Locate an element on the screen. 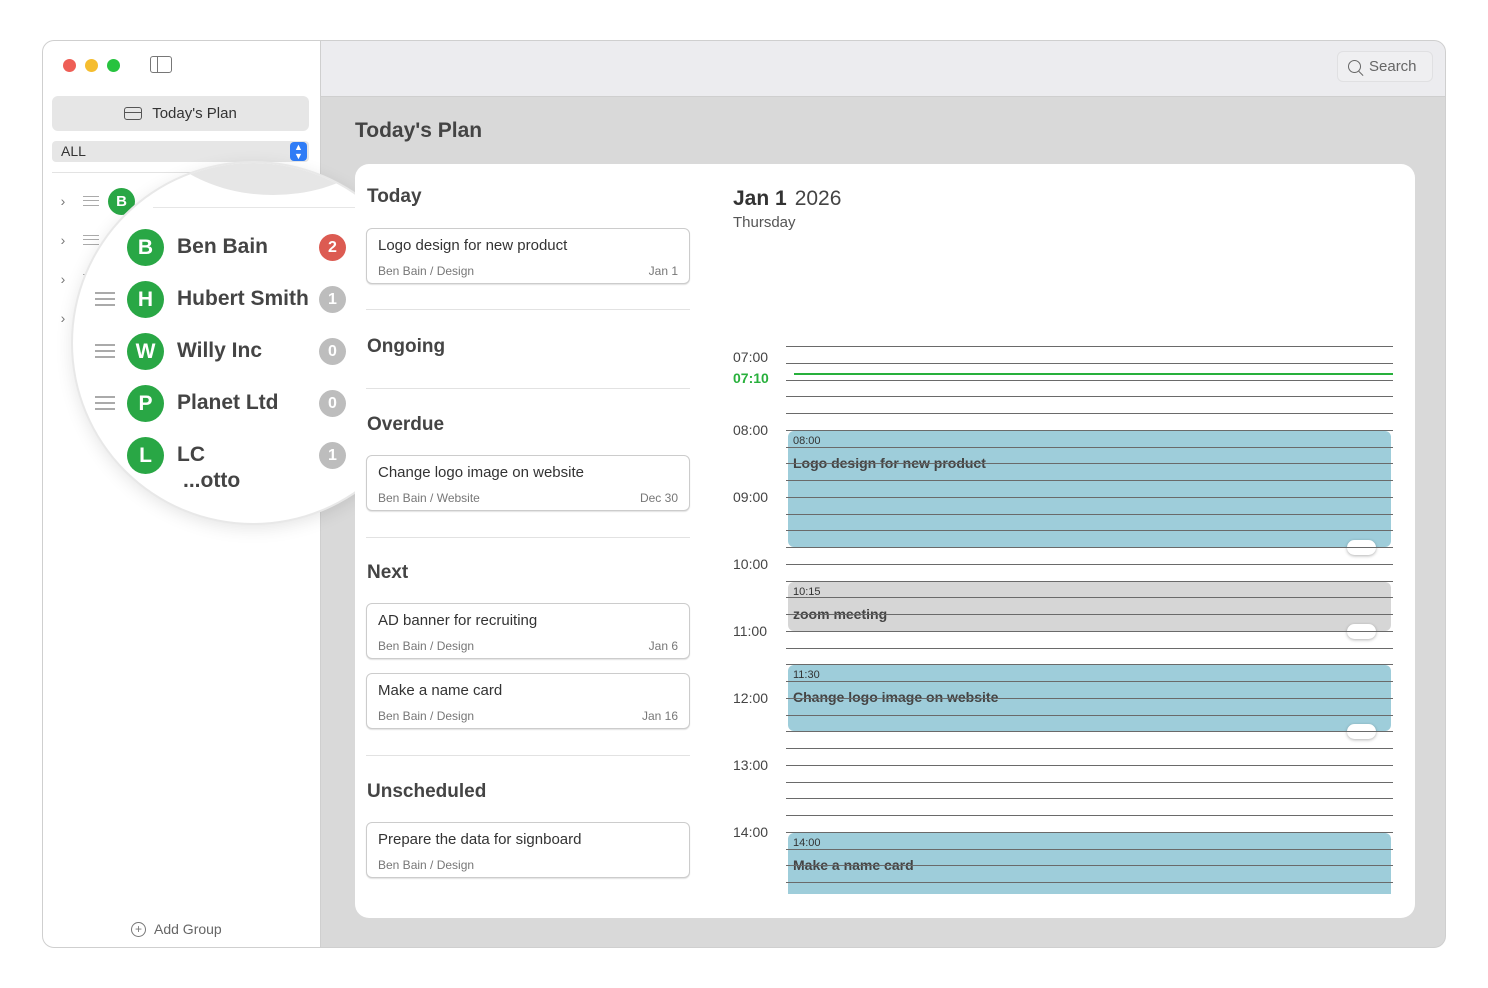 This screenshot has width=1488, height=988. hour-label: 07:00 is located at coordinates (751, 356).